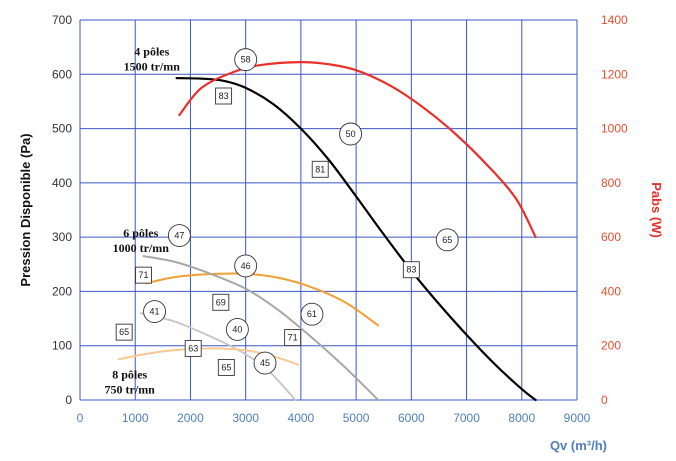  I want to click on bubble-value: 58, so click(246, 60).